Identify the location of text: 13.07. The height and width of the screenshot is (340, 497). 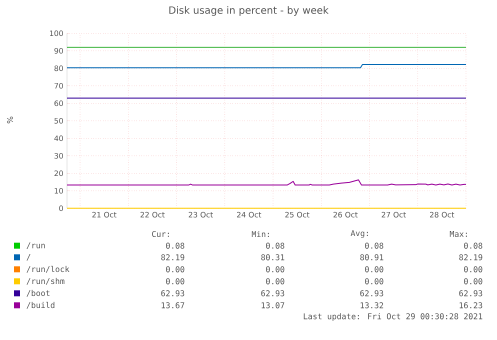
(273, 305).